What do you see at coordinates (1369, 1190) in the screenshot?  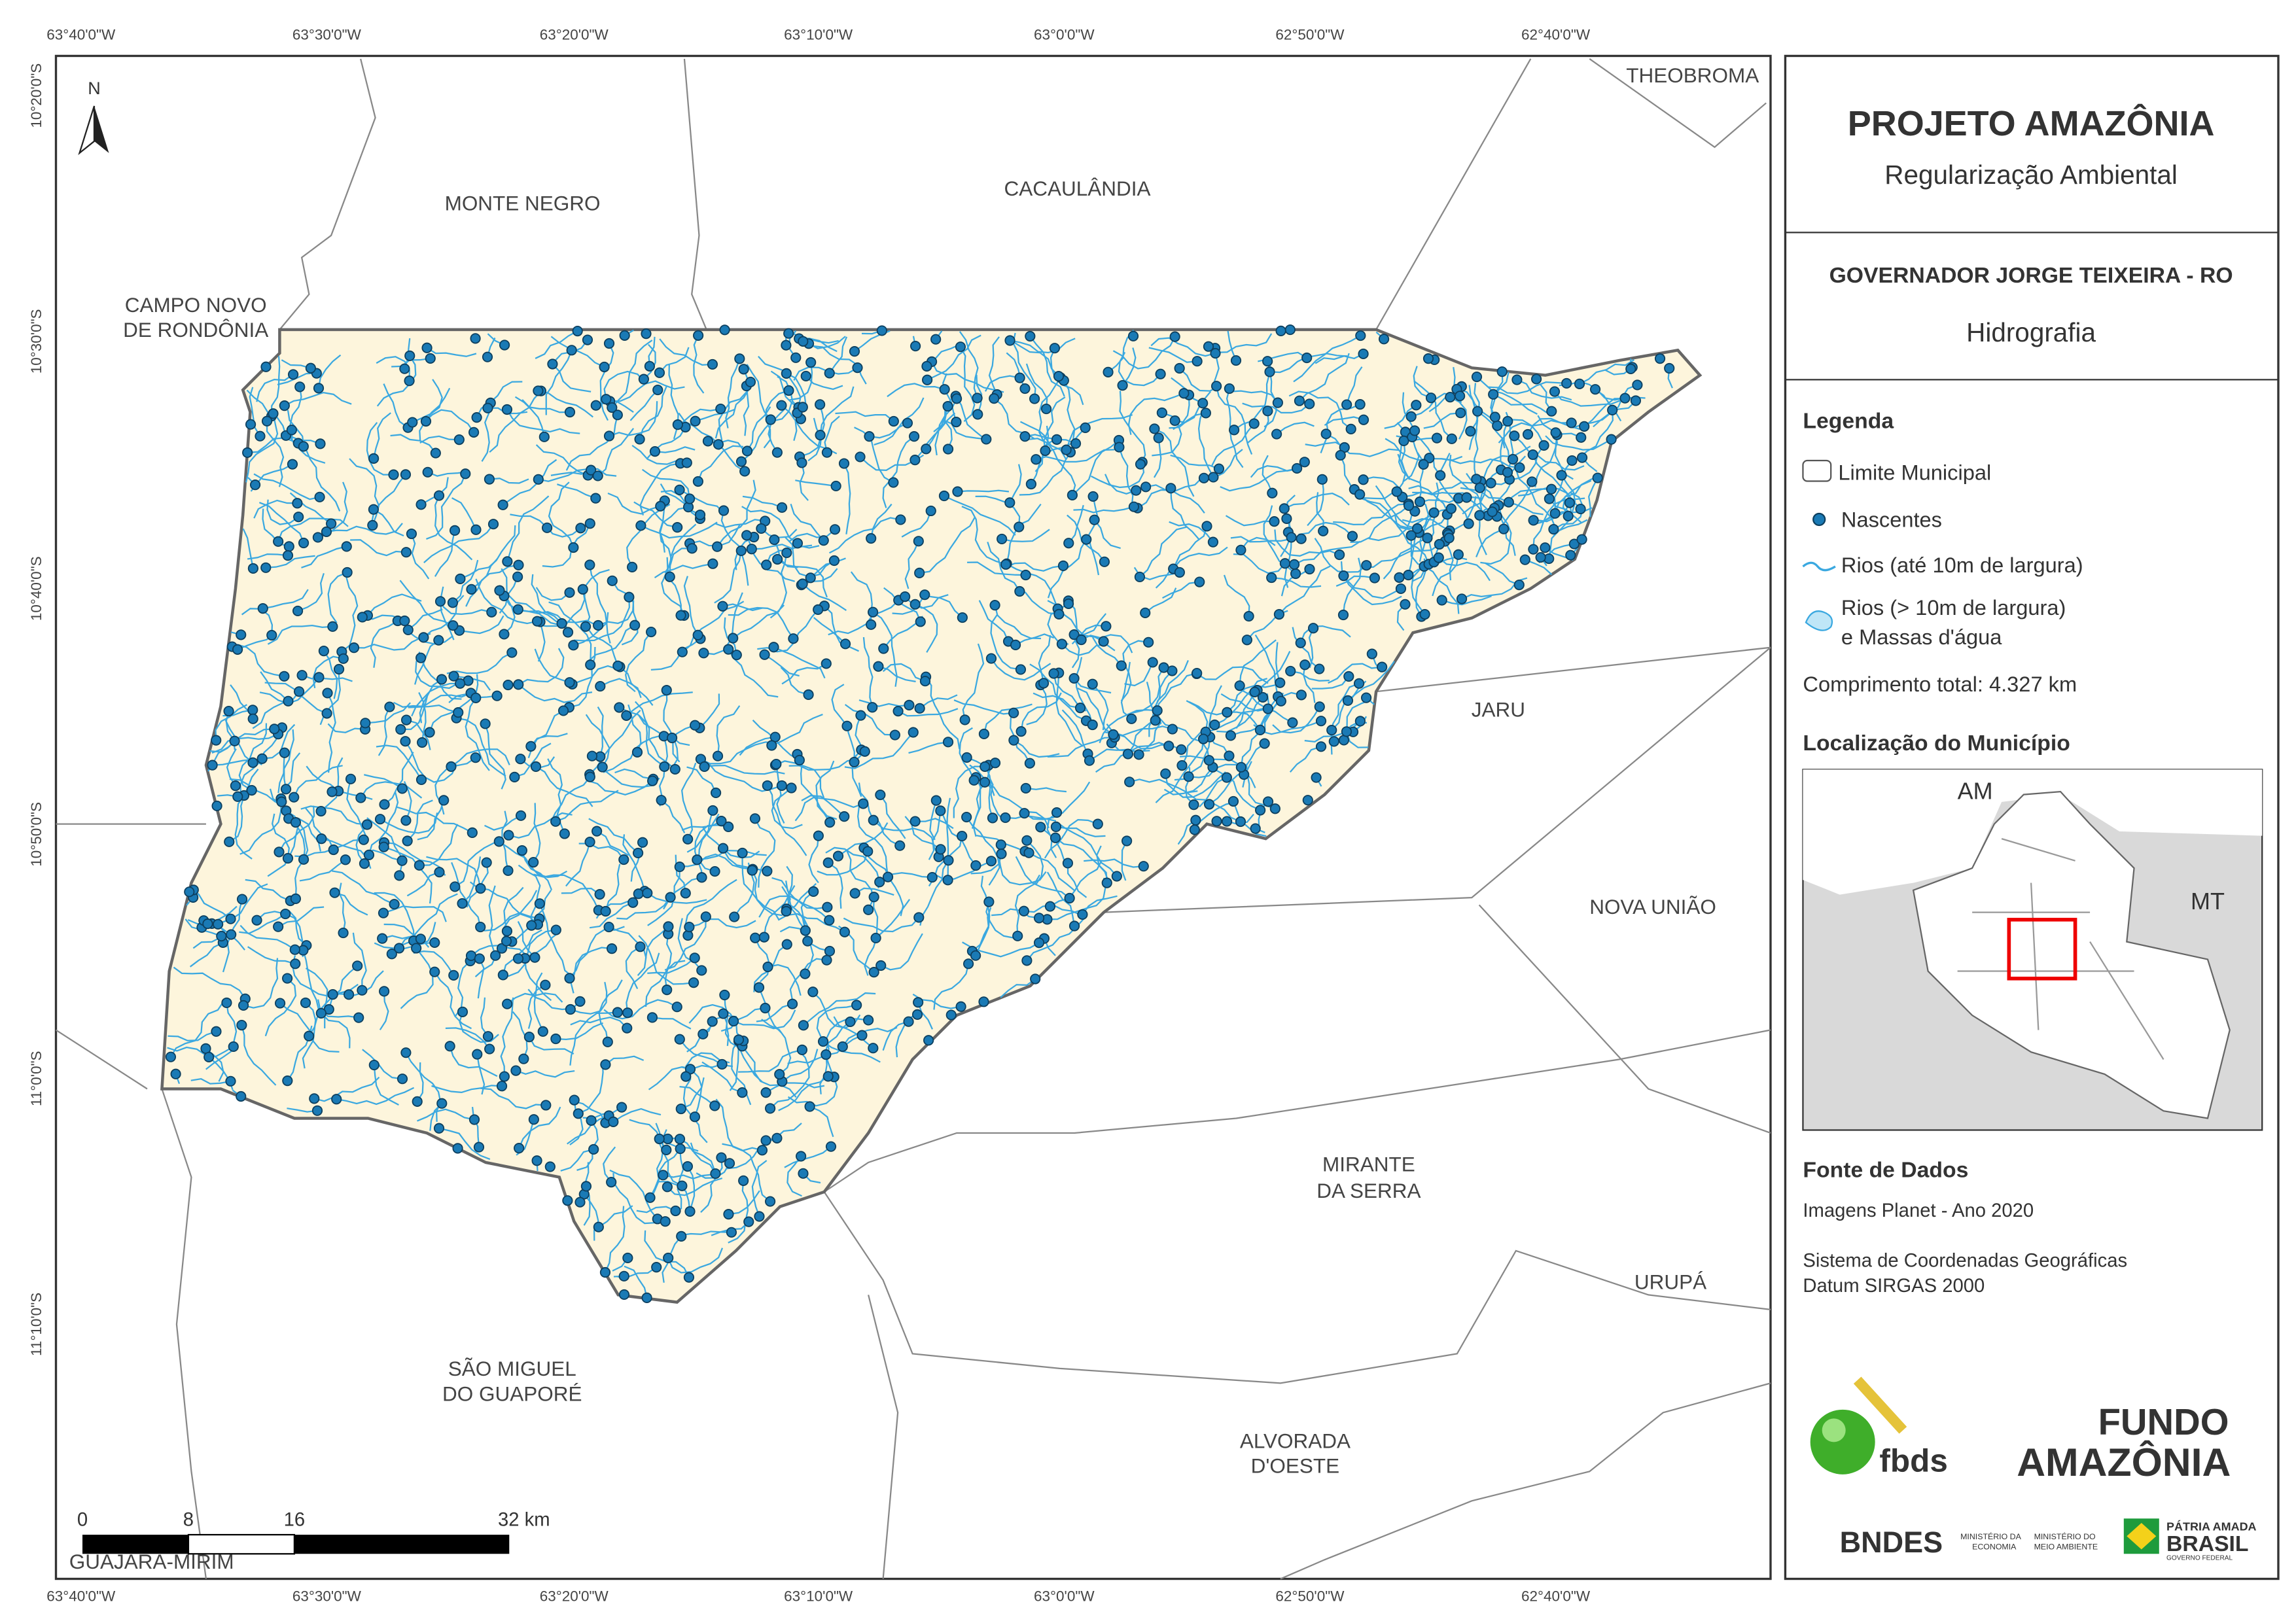 I see `neighbor-label: DA SERRA` at bounding box center [1369, 1190].